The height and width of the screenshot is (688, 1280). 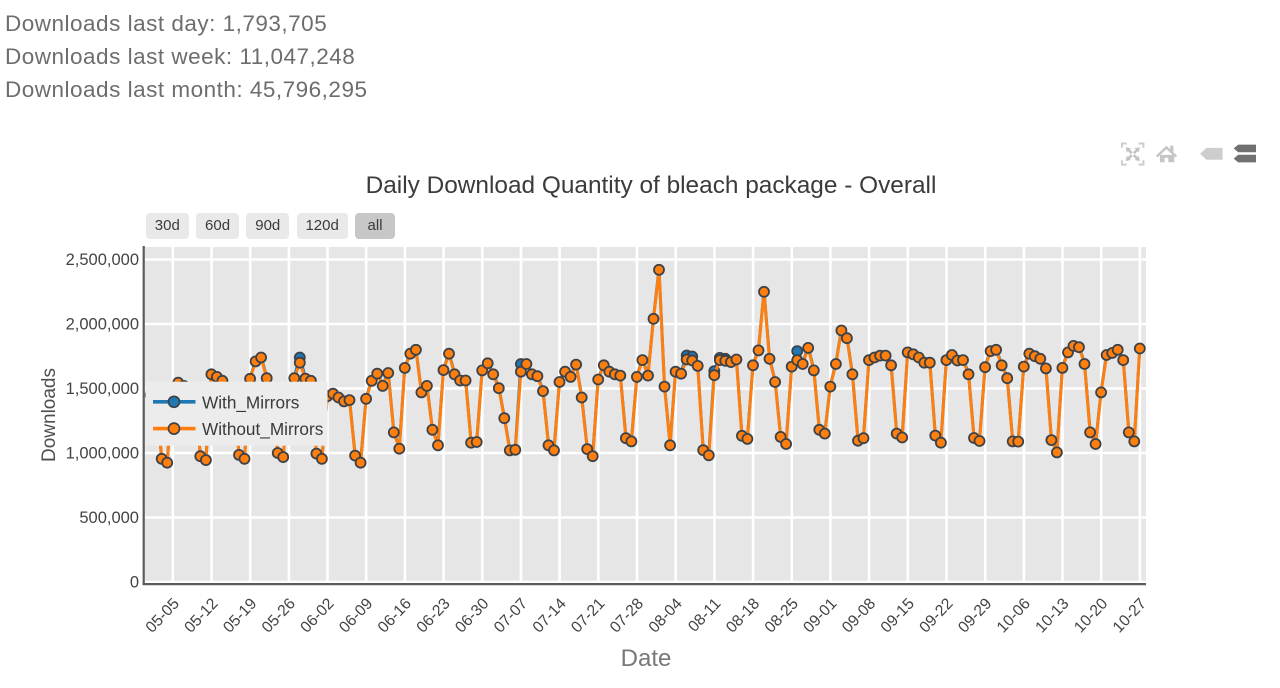 What do you see at coordinates (1130, 615) in the screenshot?
I see `svg-text: 10-27` at bounding box center [1130, 615].